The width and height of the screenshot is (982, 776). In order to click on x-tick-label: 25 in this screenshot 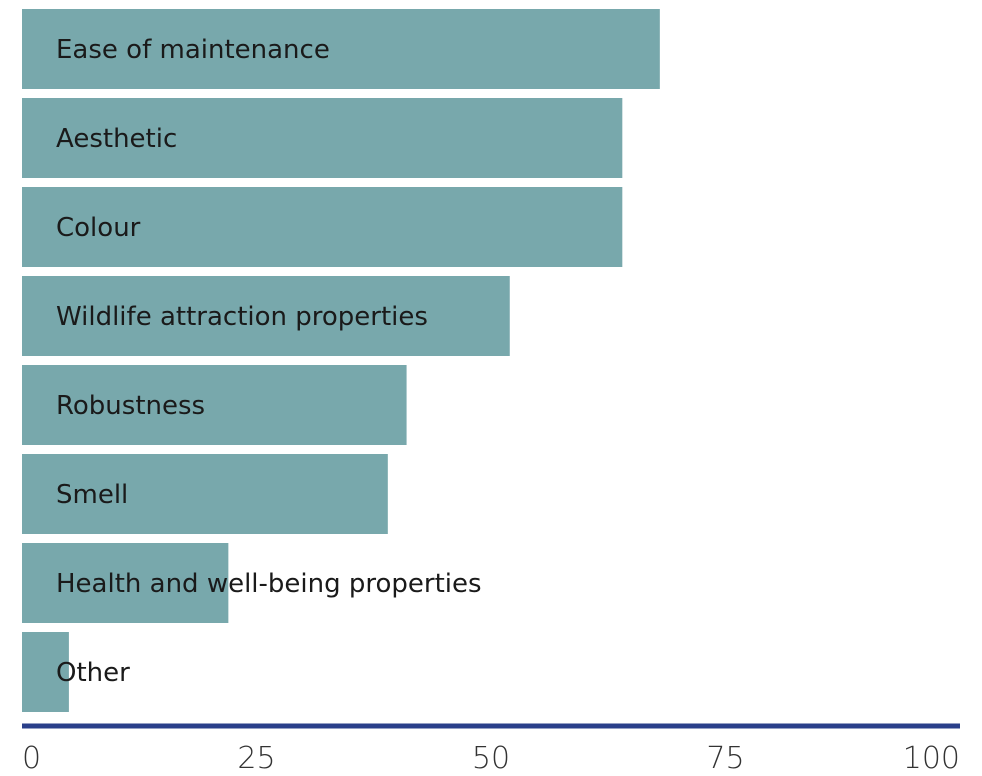, I will do `click(256, 758)`.